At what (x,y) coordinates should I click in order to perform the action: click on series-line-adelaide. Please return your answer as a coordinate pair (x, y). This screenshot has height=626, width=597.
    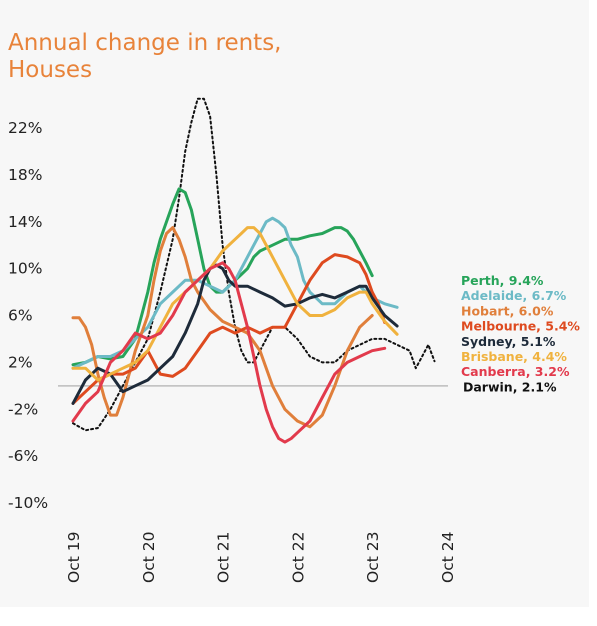
    Looking at the image, I should click on (235, 293).